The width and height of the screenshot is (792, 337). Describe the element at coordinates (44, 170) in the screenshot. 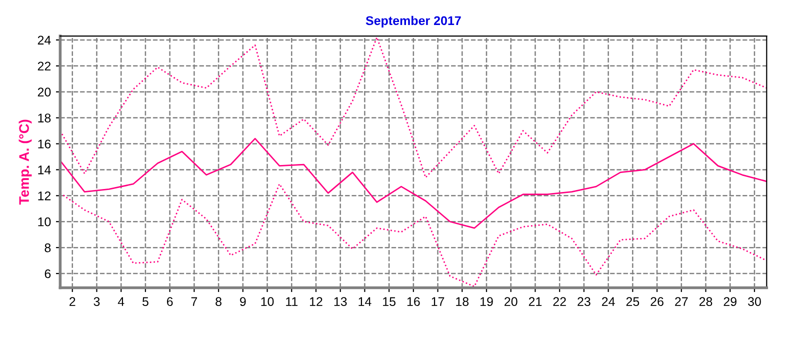

I see `y-tick-label: 14` at that location.